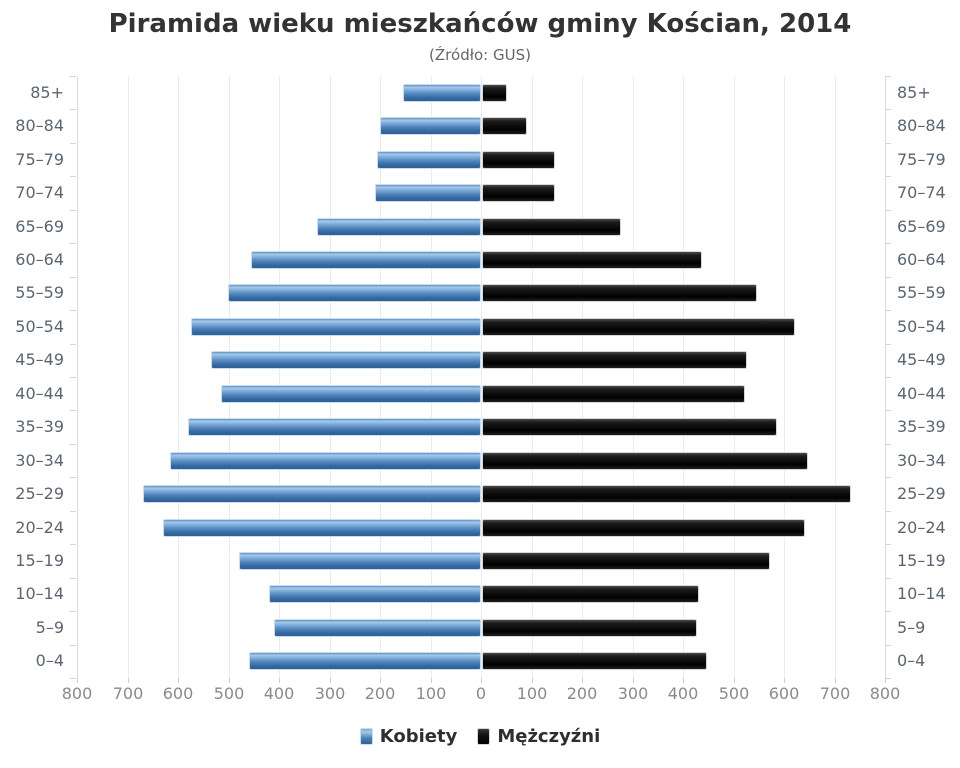 Image resolution: width=960 pixels, height=768 pixels. What do you see at coordinates (921, 593) in the screenshot?
I see `category-label-right: 10–14` at bounding box center [921, 593].